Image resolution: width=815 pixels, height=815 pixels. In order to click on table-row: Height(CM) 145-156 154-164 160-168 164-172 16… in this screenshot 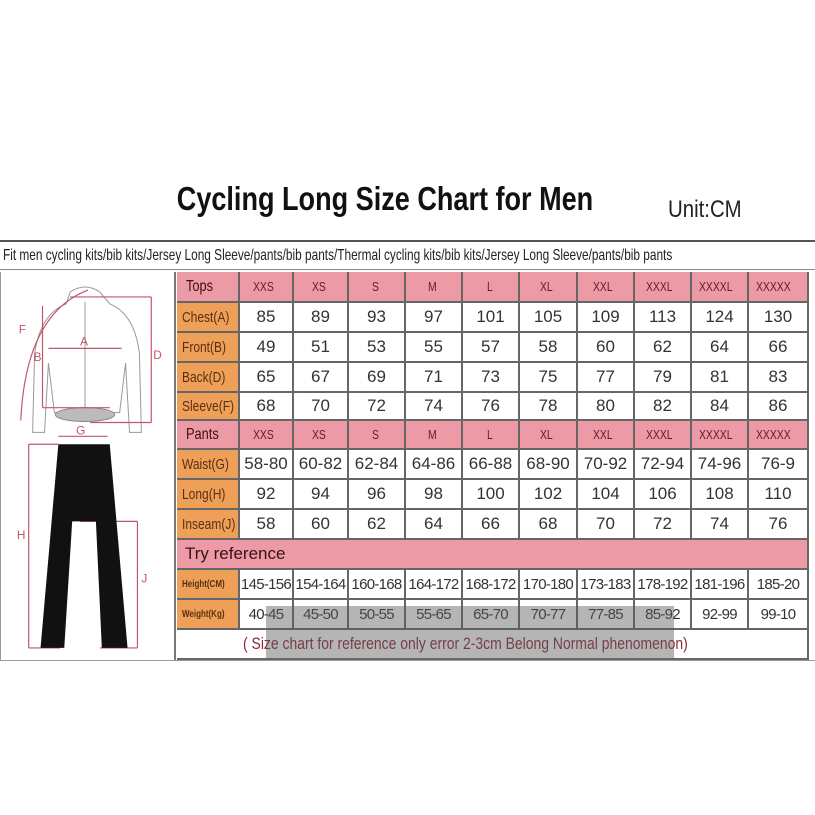, I will do `click(493, 585)`.